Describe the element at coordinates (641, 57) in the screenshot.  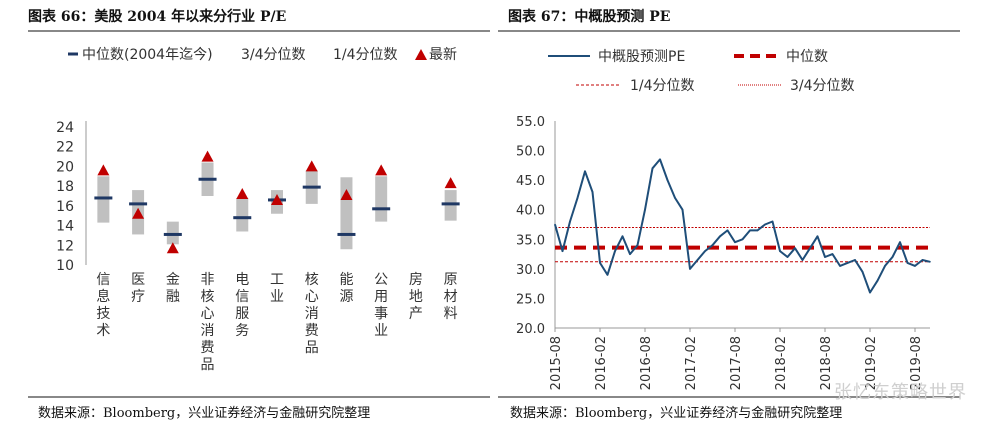
I see `legend-series-label: 中概股预测PE` at that location.